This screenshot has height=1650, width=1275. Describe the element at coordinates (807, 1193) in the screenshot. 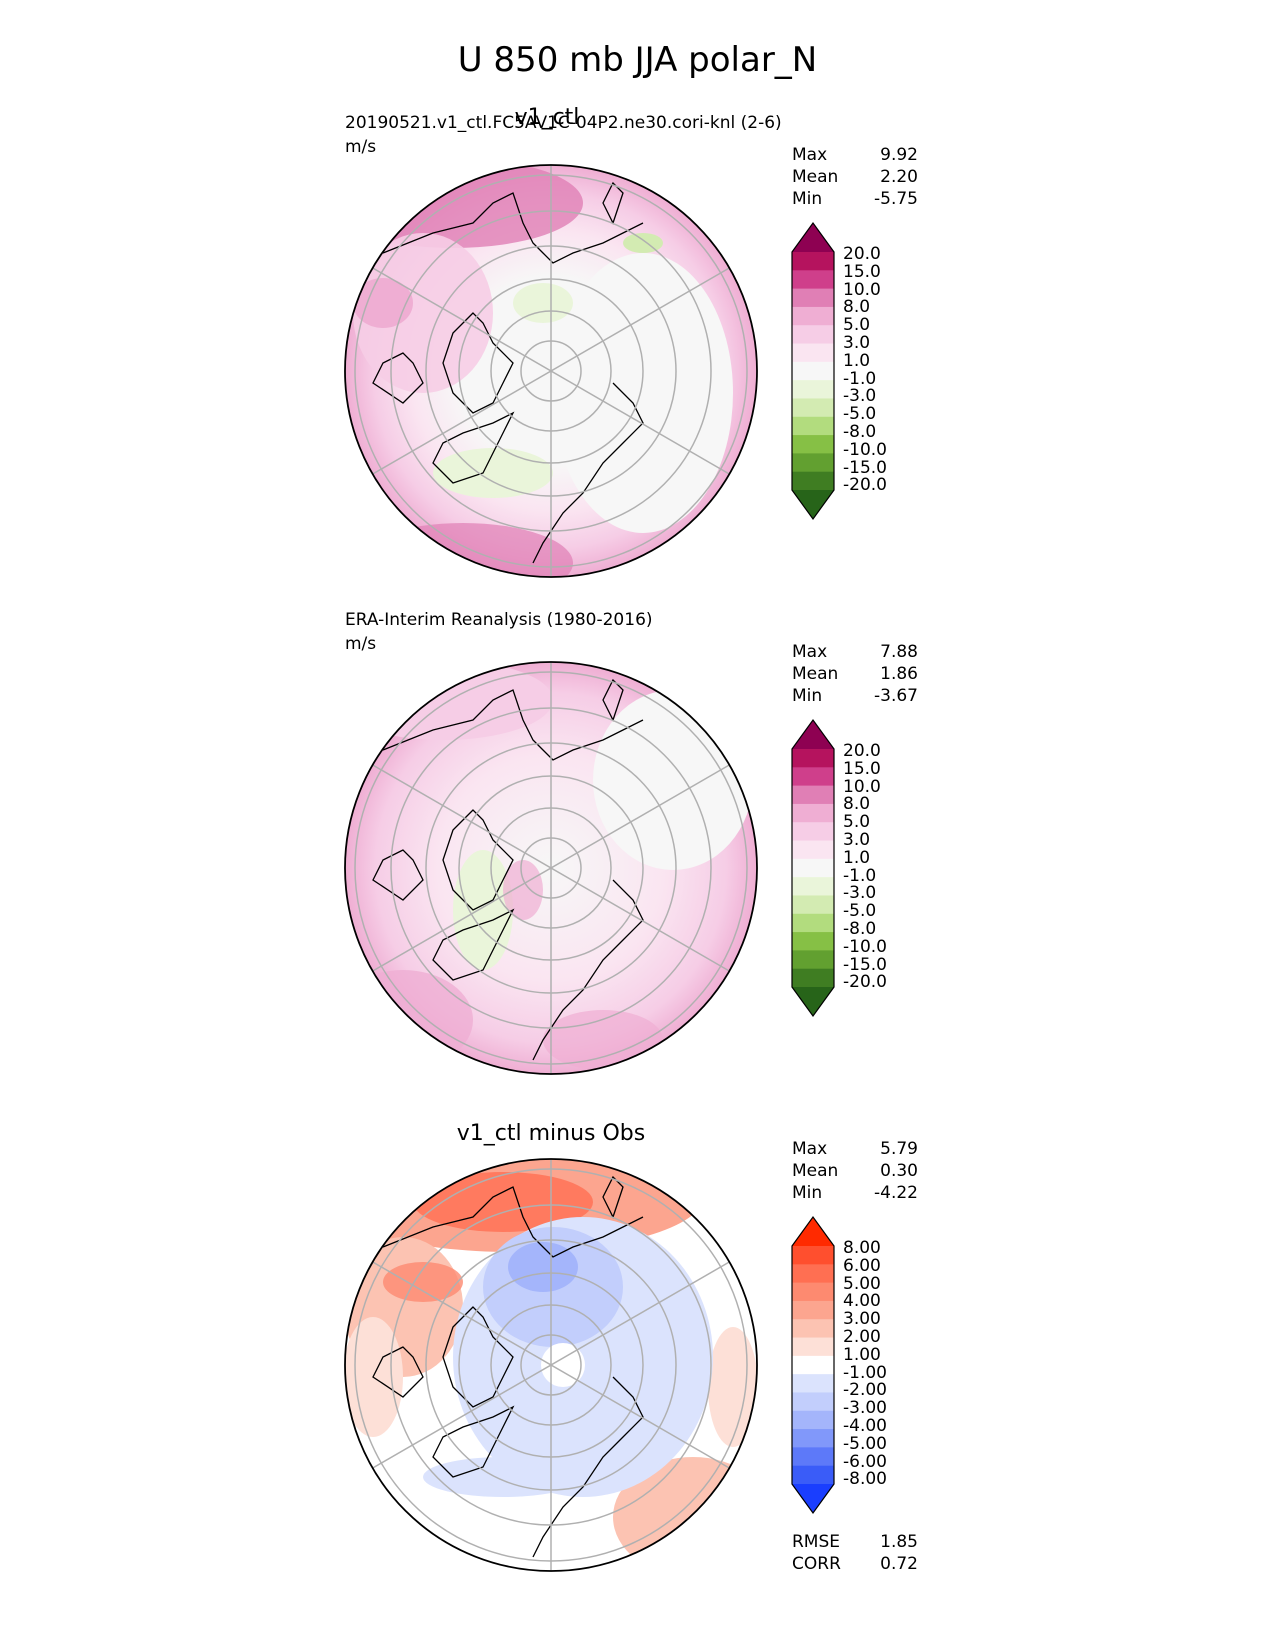

I see `stat-label: Min` at that location.